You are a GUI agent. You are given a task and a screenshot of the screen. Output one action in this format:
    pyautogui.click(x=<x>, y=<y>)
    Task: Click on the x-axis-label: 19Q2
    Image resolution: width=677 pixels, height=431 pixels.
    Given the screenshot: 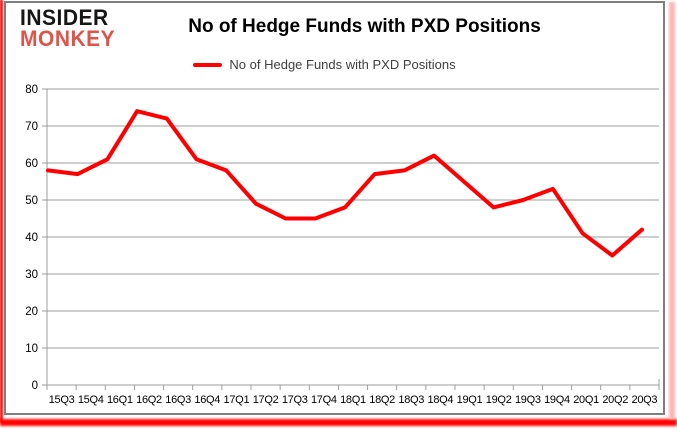 What is the action you would take?
    pyautogui.click(x=499, y=400)
    